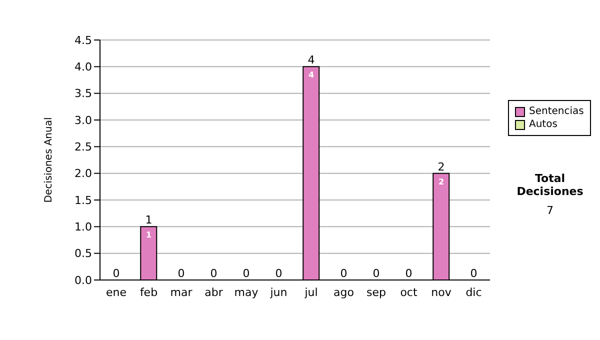  What do you see at coordinates (376, 292) in the screenshot?
I see `x-tick-label: sep` at bounding box center [376, 292].